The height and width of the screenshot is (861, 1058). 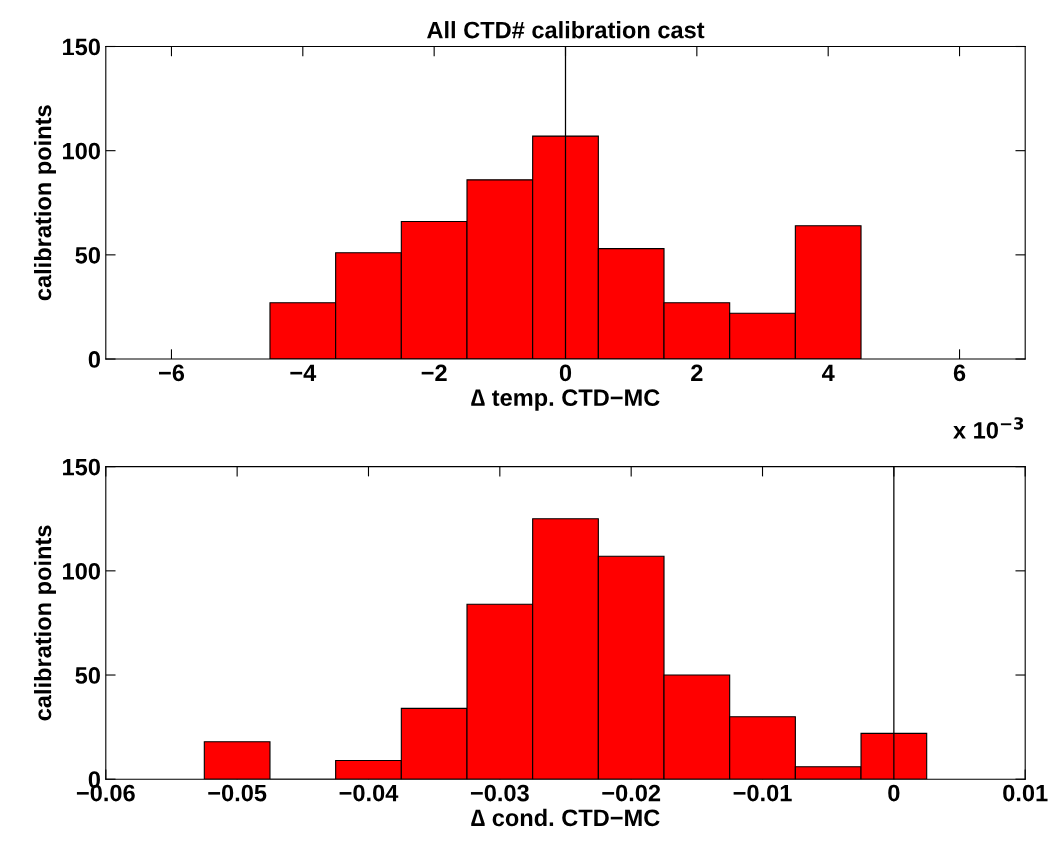 I want to click on x-tick-label: −2, so click(x=434, y=373).